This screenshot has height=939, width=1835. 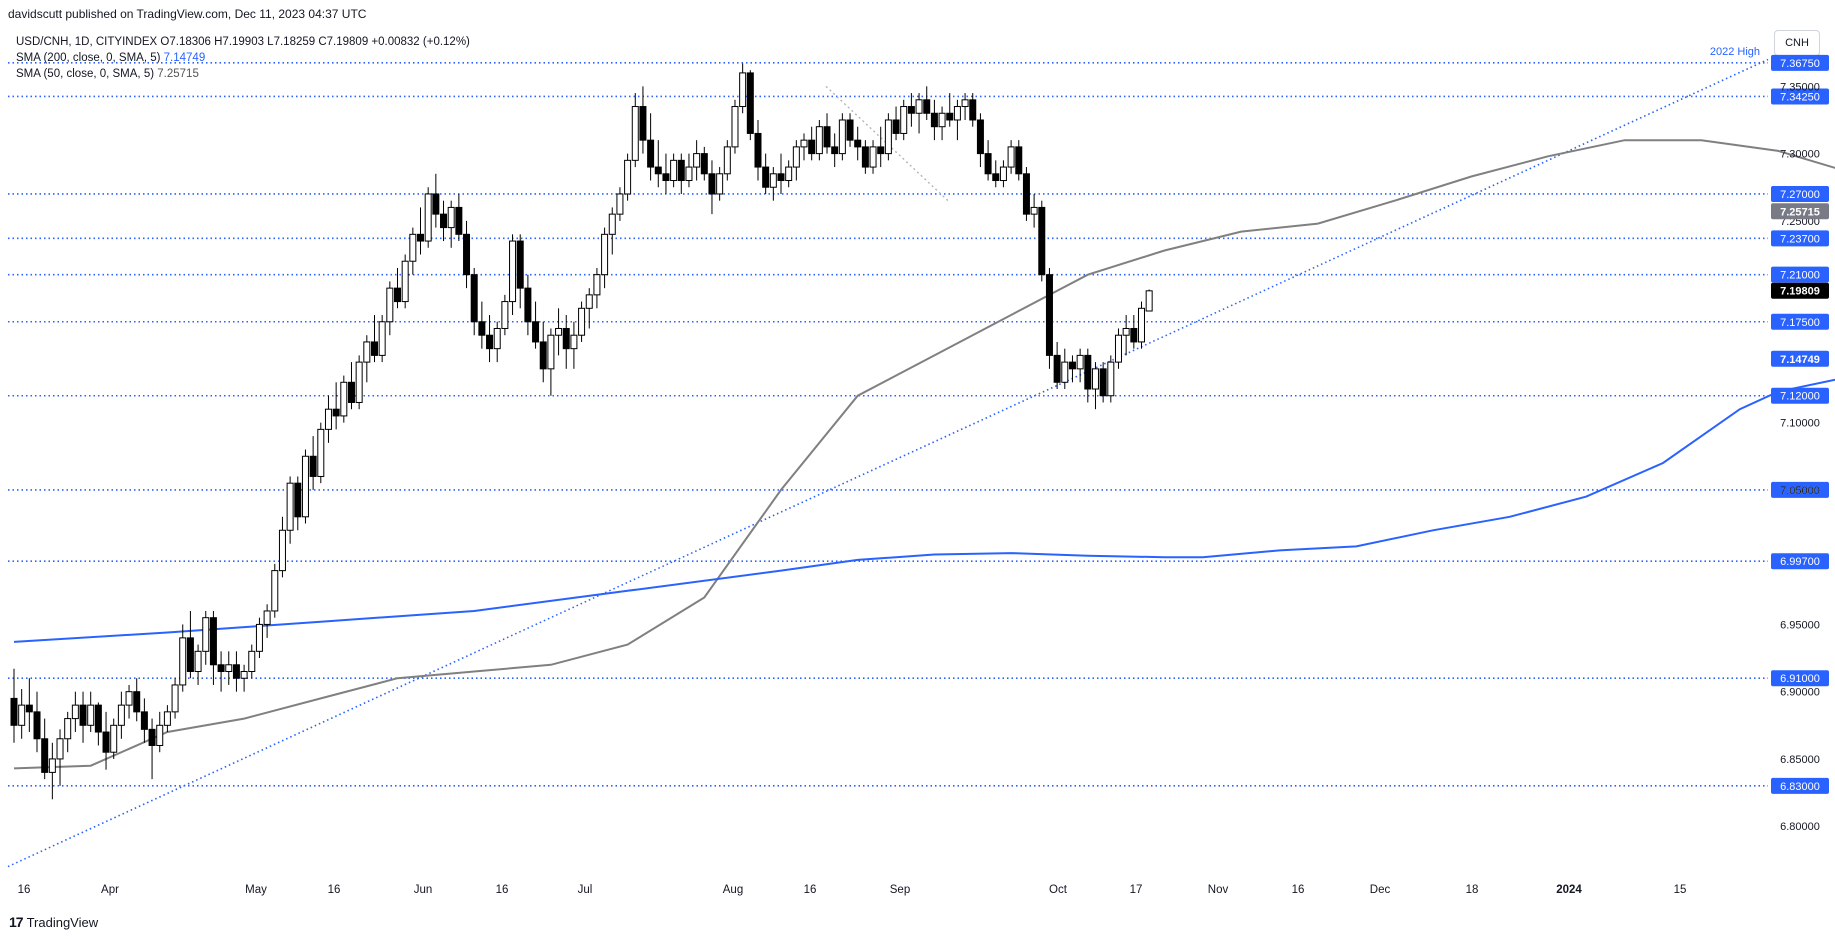 What do you see at coordinates (184, 58) in the screenshot?
I see `sma200-value: 7.14749` at bounding box center [184, 58].